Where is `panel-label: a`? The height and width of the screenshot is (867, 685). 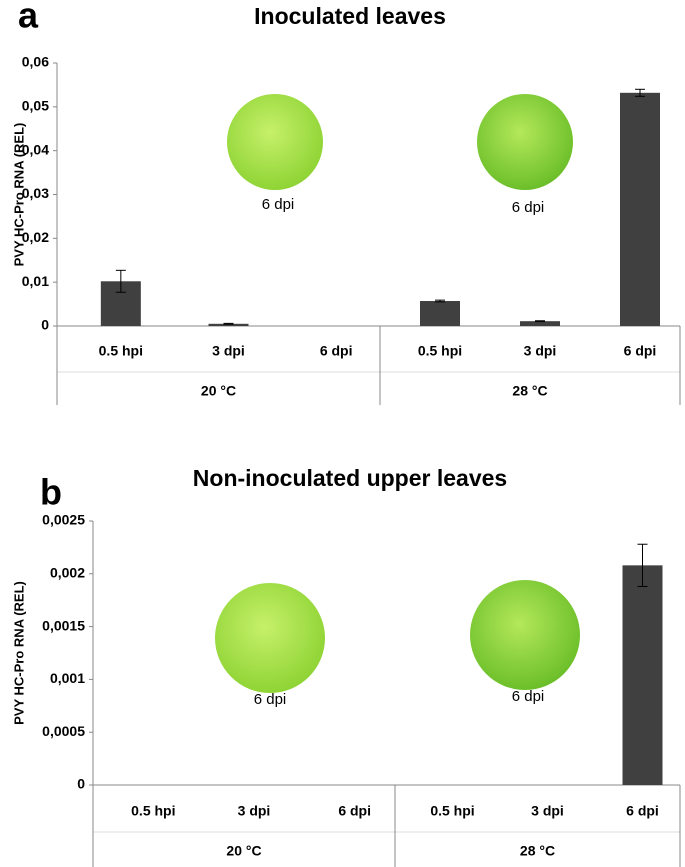
panel-label: a is located at coordinates (28, 18).